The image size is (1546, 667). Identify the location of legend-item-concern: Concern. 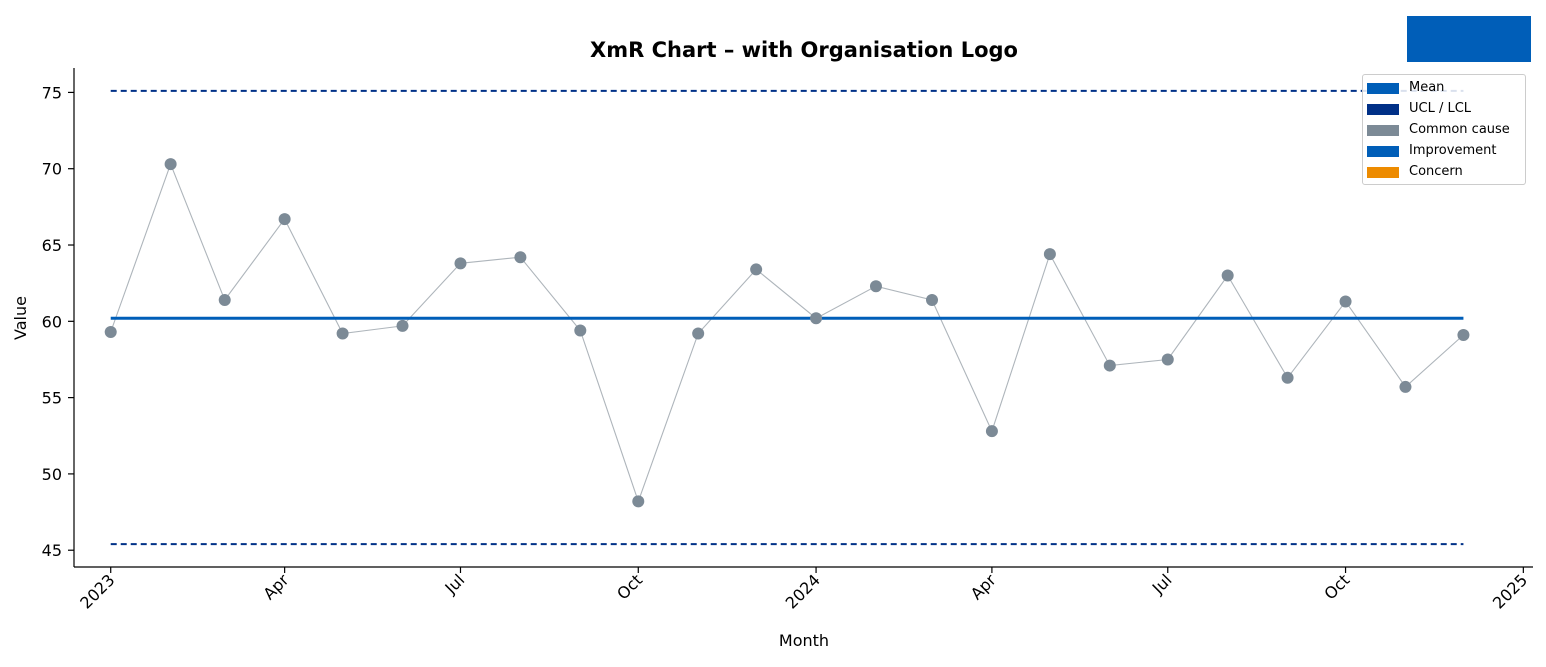
(1446, 172).